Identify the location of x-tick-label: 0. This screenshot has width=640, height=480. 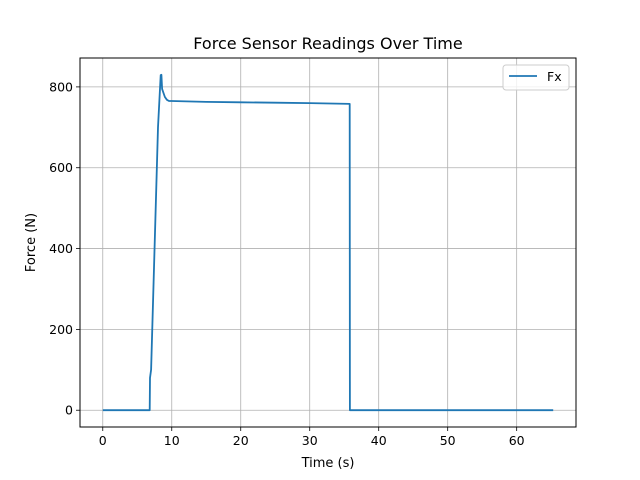
(103, 440).